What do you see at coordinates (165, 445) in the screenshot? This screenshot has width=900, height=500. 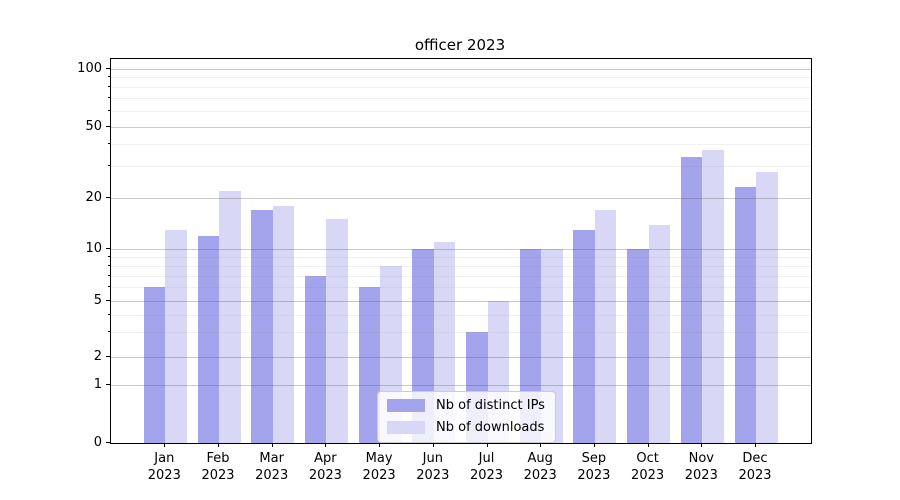 I see `x-tick-jan` at bounding box center [165, 445].